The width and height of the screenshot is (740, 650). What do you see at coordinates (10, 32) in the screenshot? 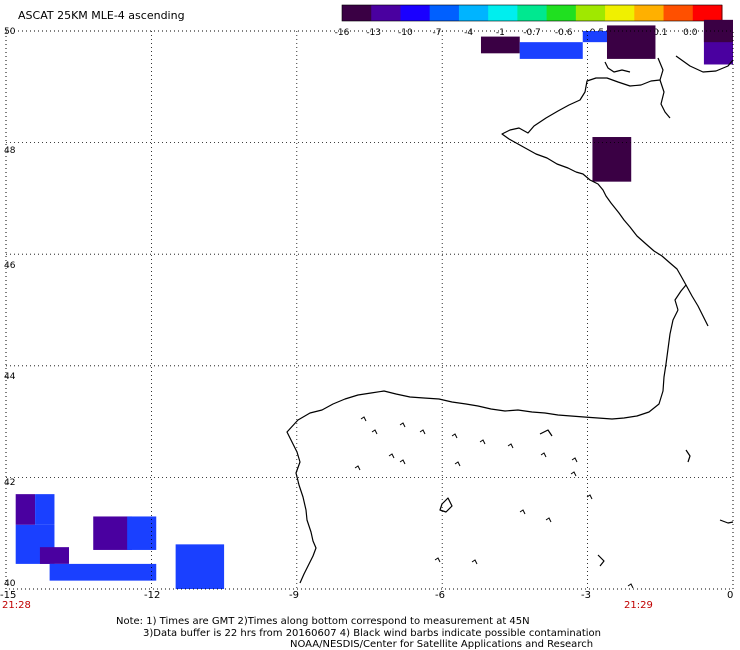
I see `lat-label-50: 50` at bounding box center [10, 32].